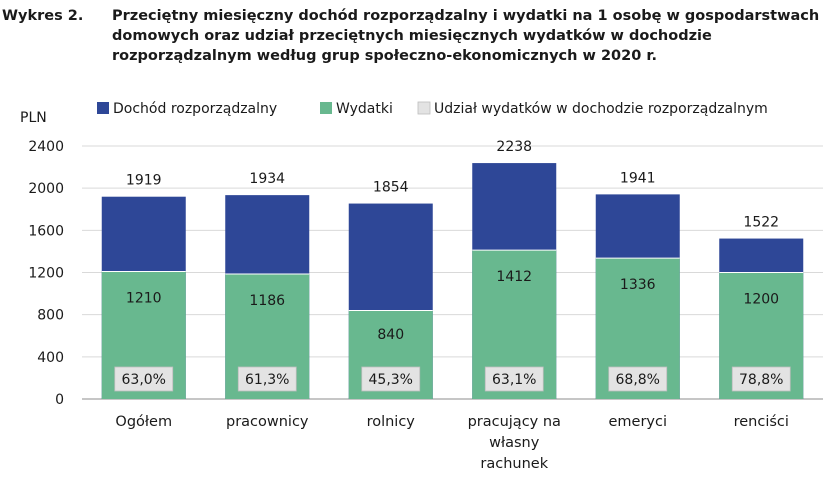 The width and height of the screenshot is (838, 485). I want to click on income-data-label: 1522, so click(761, 223).